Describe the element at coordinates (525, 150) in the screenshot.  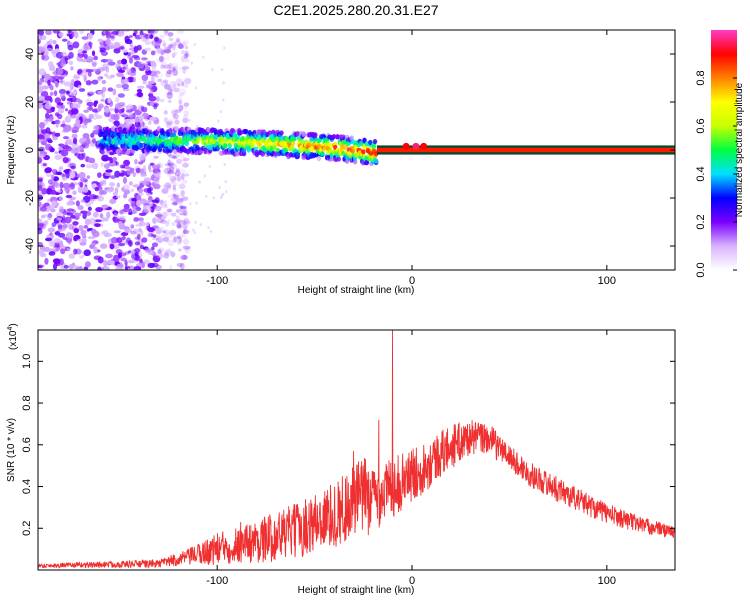
I see `heatmap-band-core` at that location.